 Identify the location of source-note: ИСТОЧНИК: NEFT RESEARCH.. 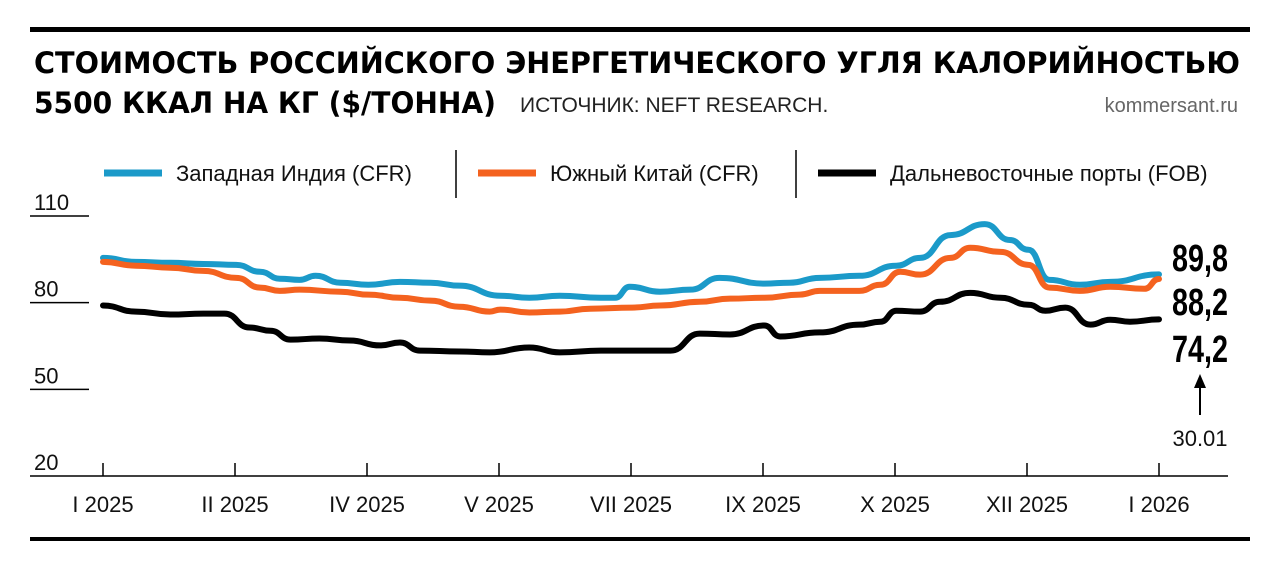
(674, 105).